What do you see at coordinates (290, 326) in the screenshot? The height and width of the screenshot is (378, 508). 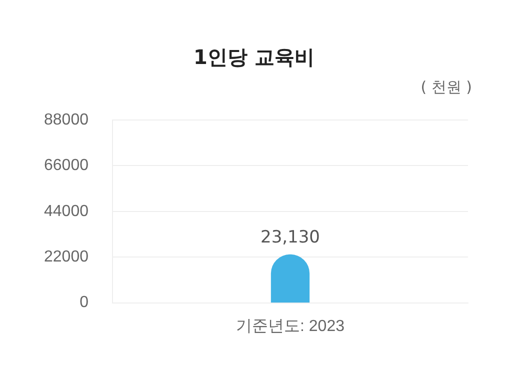 I see `x-tick-label: 기준년도: 2023` at bounding box center [290, 326].